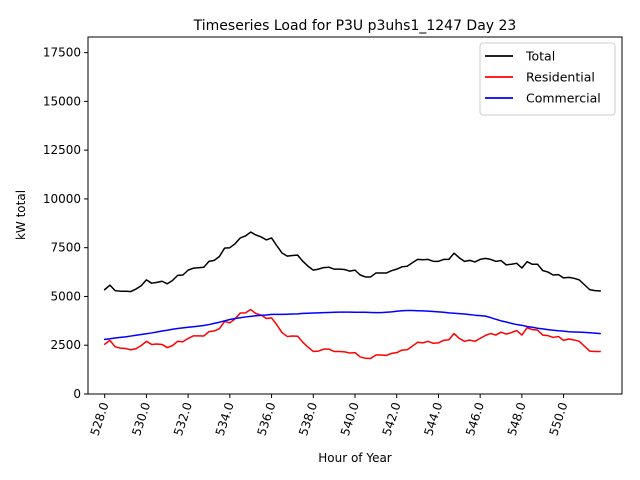 The height and width of the screenshot is (480, 640). I want to click on y-tick-label: 2500, so click(65, 345).